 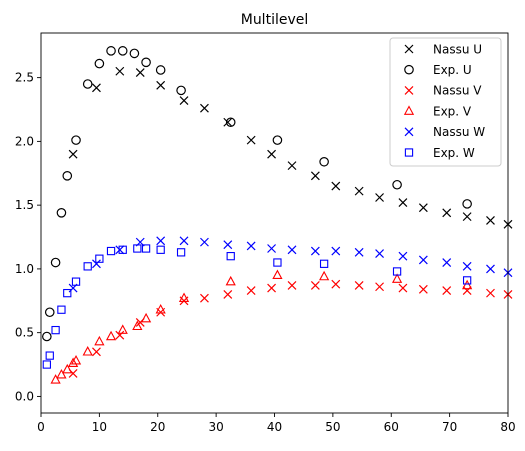 What do you see at coordinates (24, 205) in the screenshot?
I see `y-tick-label: 1.5` at bounding box center [24, 205].